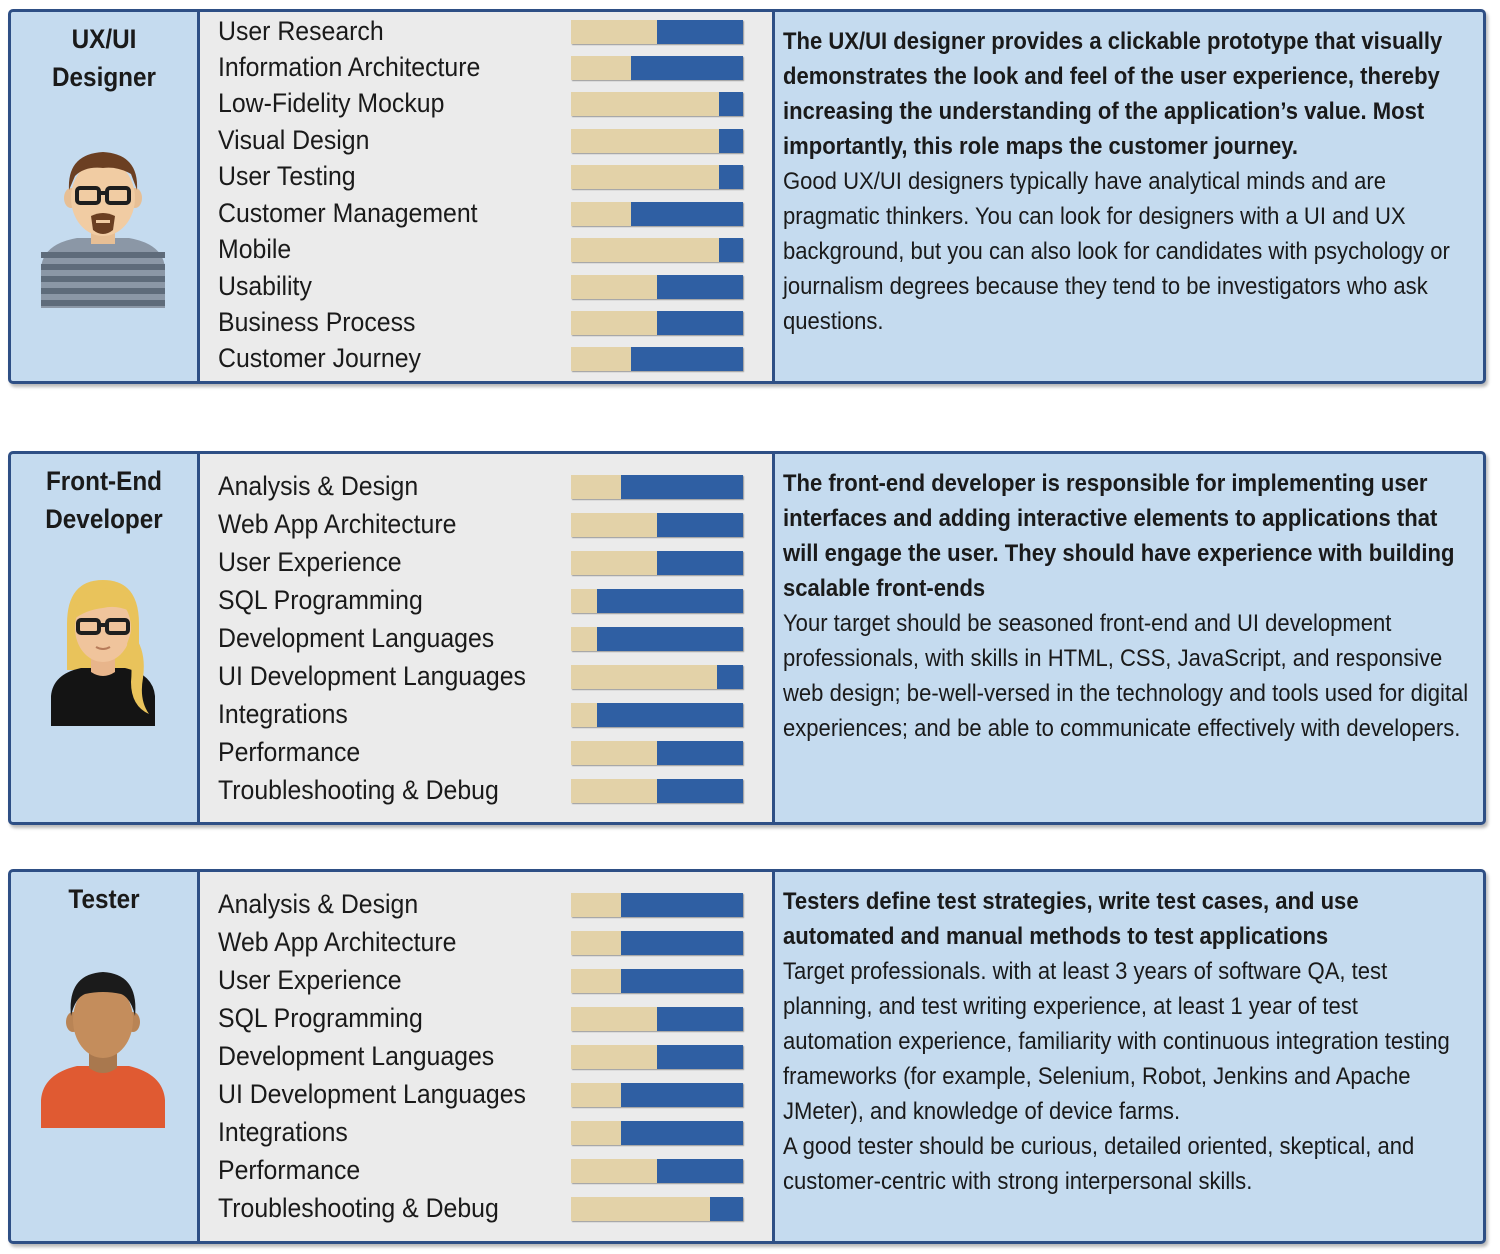  I want to click on skill-row: Web App Architecture, so click(486, 524).